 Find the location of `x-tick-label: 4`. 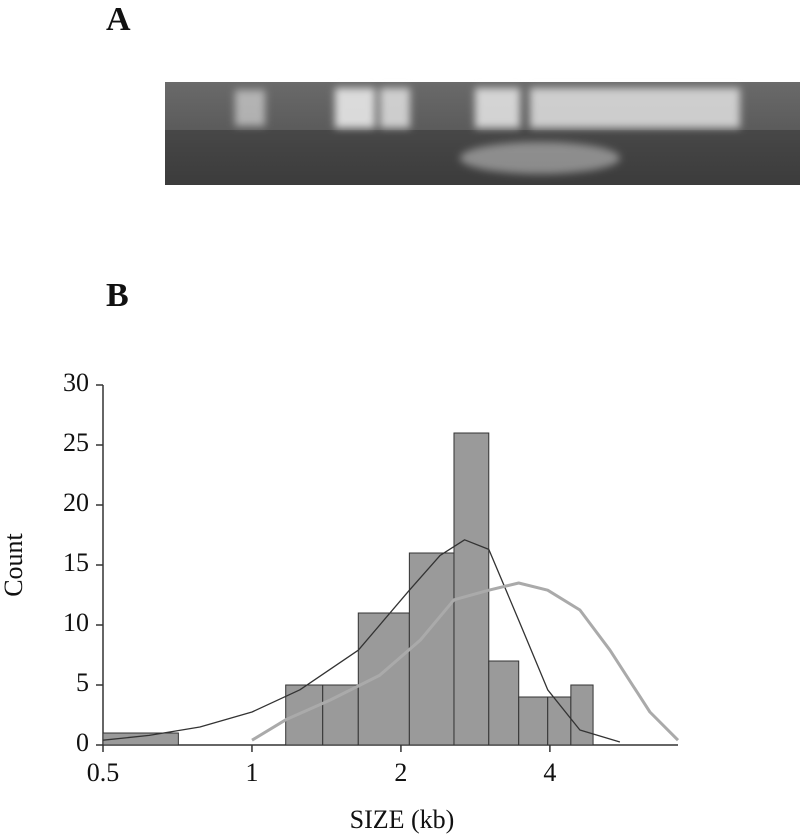

x-tick-label: 4 is located at coordinates (549, 772).